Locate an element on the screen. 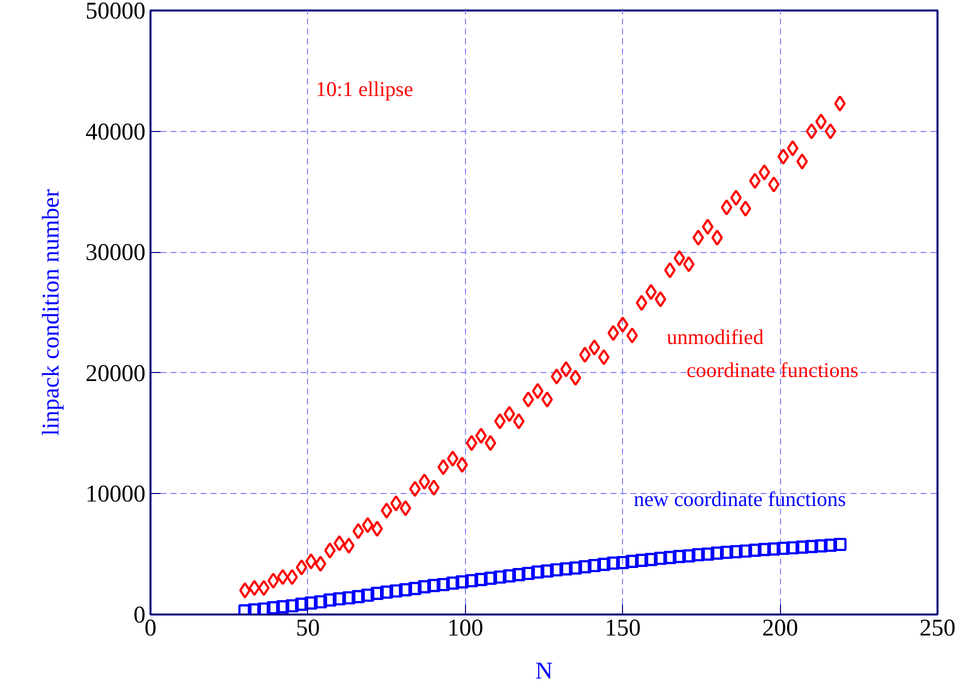 The image size is (955, 687). y-tick-label: 30000 is located at coordinates (116, 253).